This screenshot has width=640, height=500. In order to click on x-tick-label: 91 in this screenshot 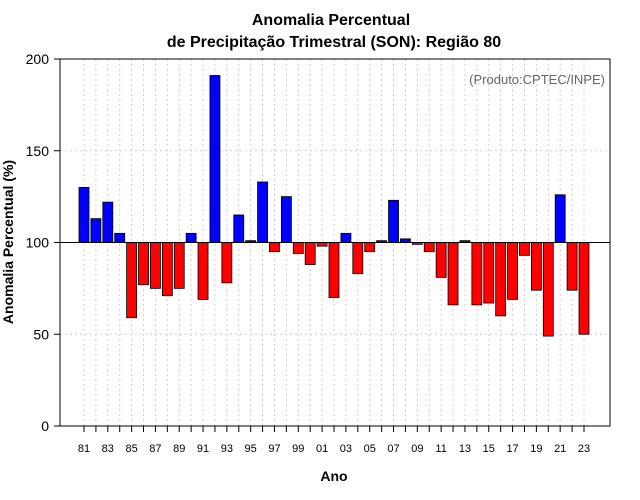, I will do `click(203, 449)`.